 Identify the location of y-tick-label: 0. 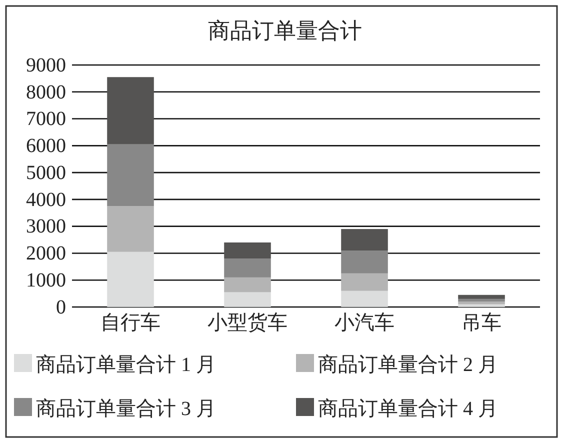
(61, 307).